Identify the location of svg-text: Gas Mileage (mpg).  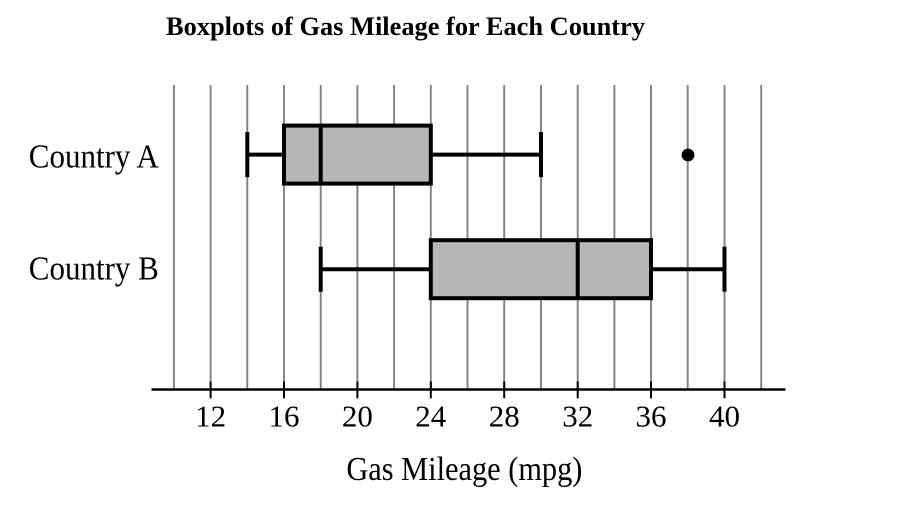
(464, 469).